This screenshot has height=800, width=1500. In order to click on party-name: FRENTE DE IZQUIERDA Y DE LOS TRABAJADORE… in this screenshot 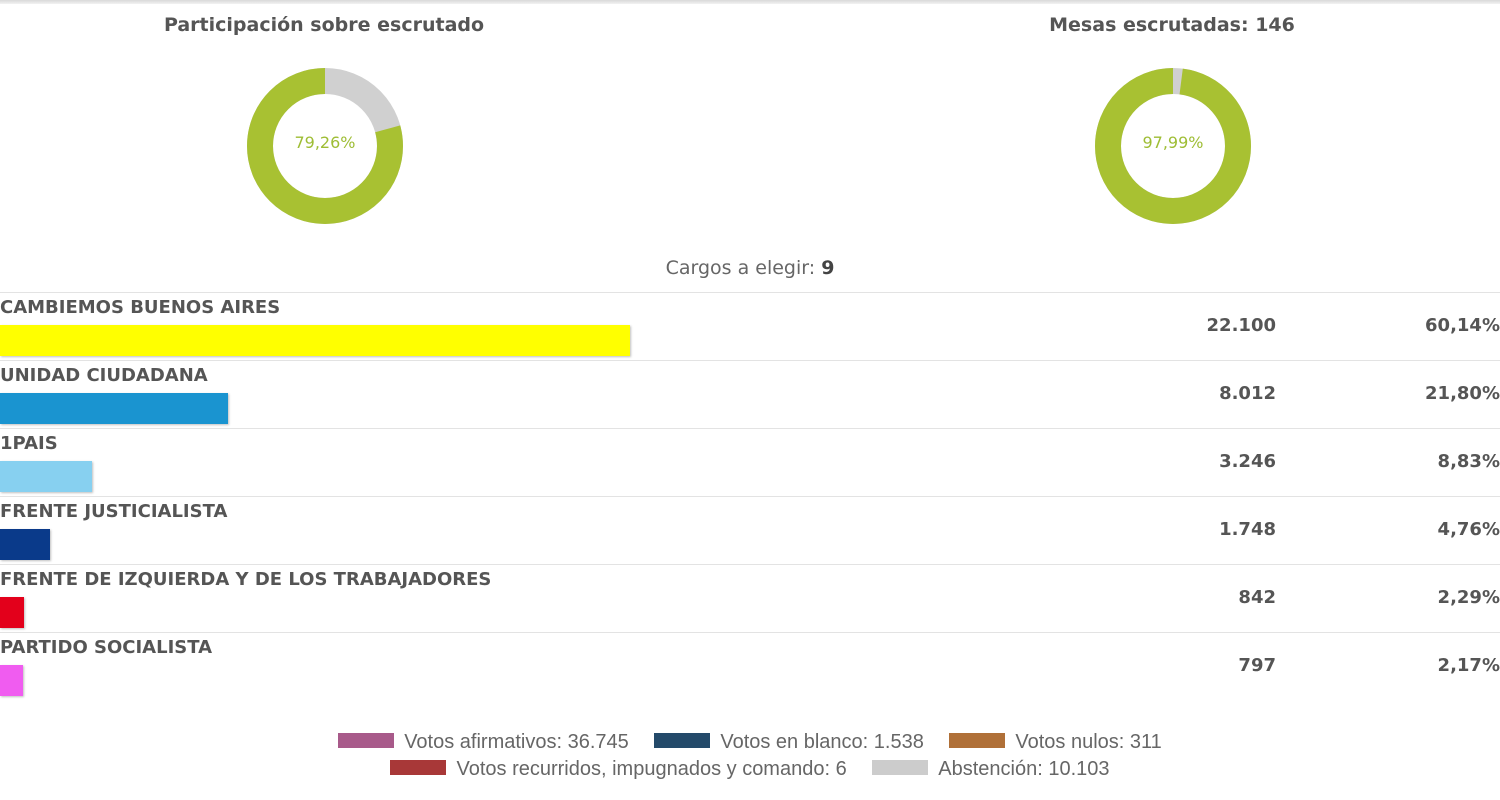, I will do `click(246, 579)`.